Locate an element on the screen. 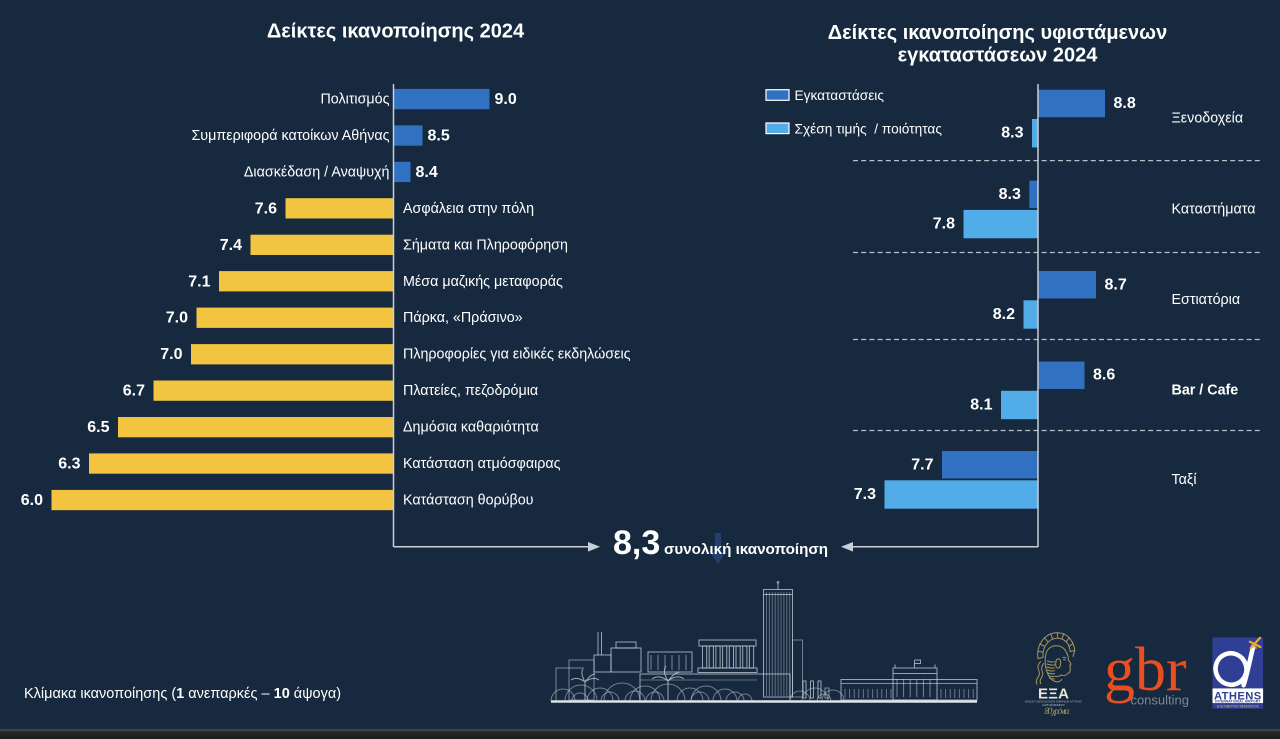  svg-text: εγκαταστάσεων 2024 is located at coordinates (998, 56).